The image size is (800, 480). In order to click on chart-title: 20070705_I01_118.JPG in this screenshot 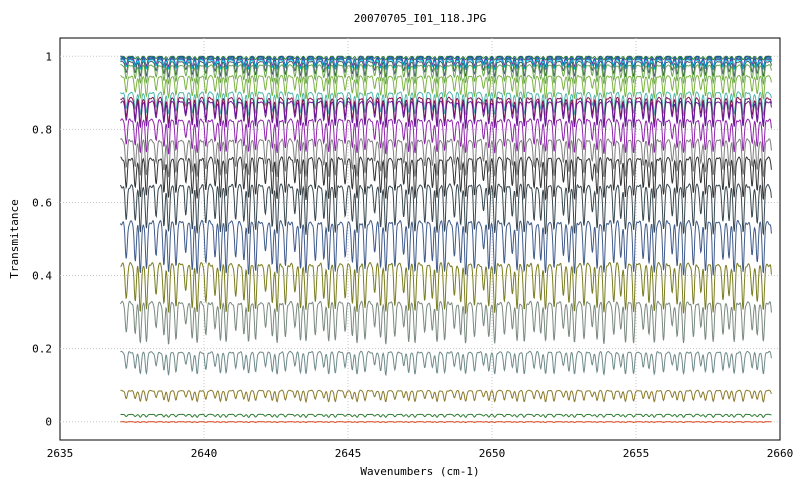, I will do `click(420, 18)`.